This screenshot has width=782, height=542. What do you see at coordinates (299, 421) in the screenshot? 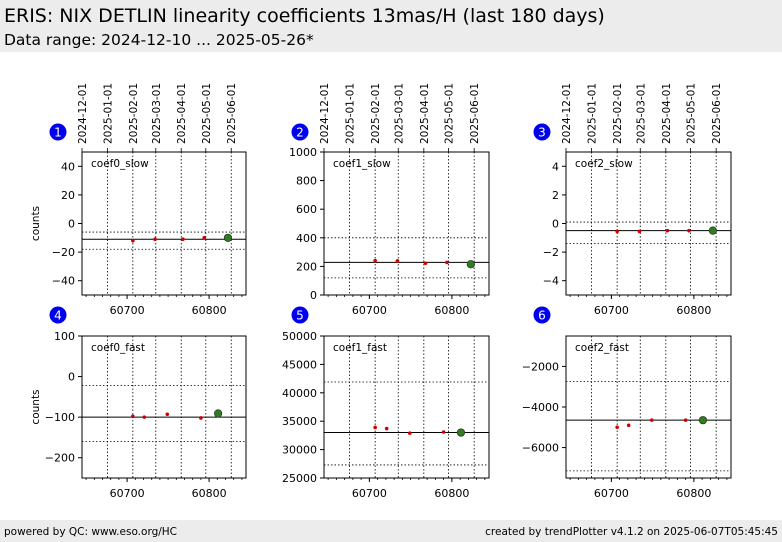
I see `y-tick-label: 35000` at bounding box center [299, 421].